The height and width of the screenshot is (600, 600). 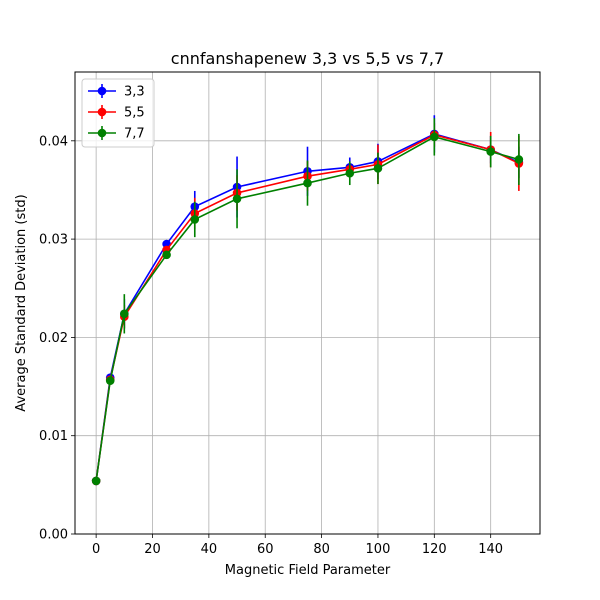 What do you see at coordinates (53, 338) in the screenshot?
I see `y-tick-label: 0.02` at bounding box center [53, 338].